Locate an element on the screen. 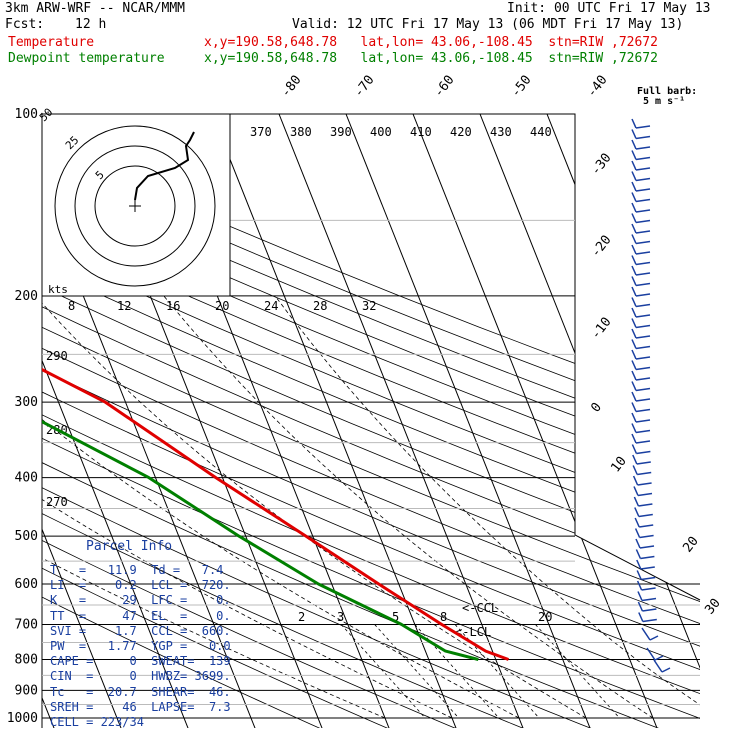  parcel-info-row: Tc = 20.7 SHEAR= 46. is located at coordinates (140, 691).